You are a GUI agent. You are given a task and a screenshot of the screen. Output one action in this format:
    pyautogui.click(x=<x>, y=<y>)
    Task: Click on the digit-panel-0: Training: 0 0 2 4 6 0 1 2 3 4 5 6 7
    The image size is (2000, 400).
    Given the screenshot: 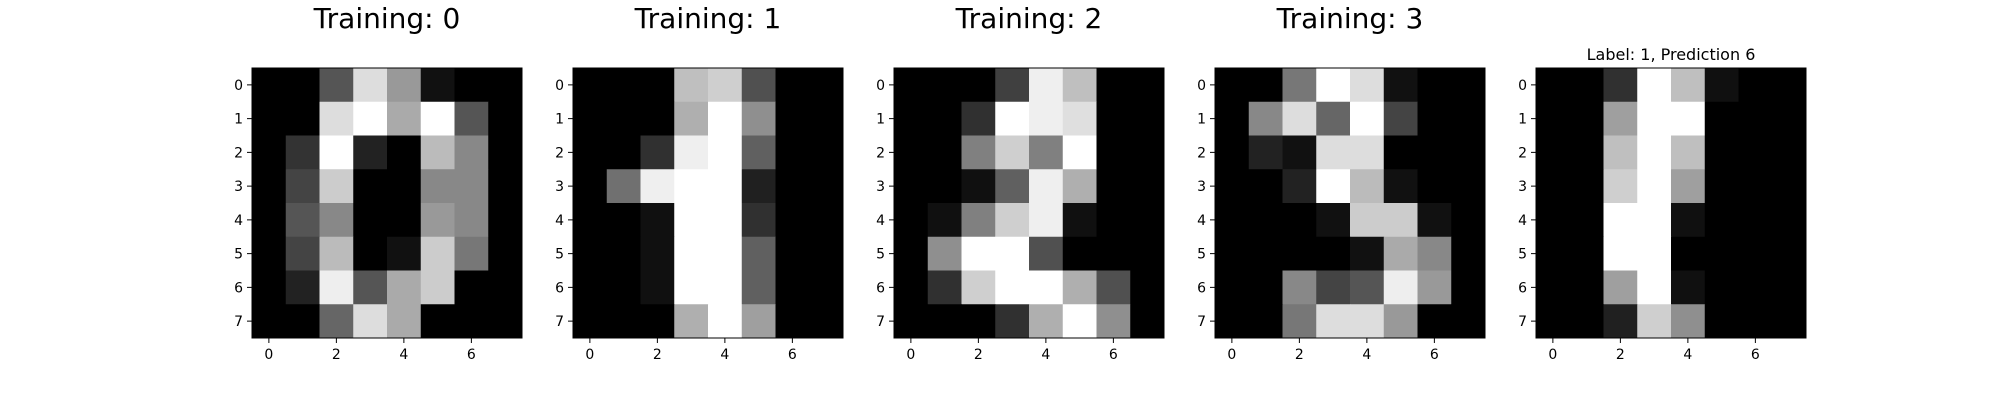 What is the action you would take?
    pyautogui.click(x=378, y=182)
    